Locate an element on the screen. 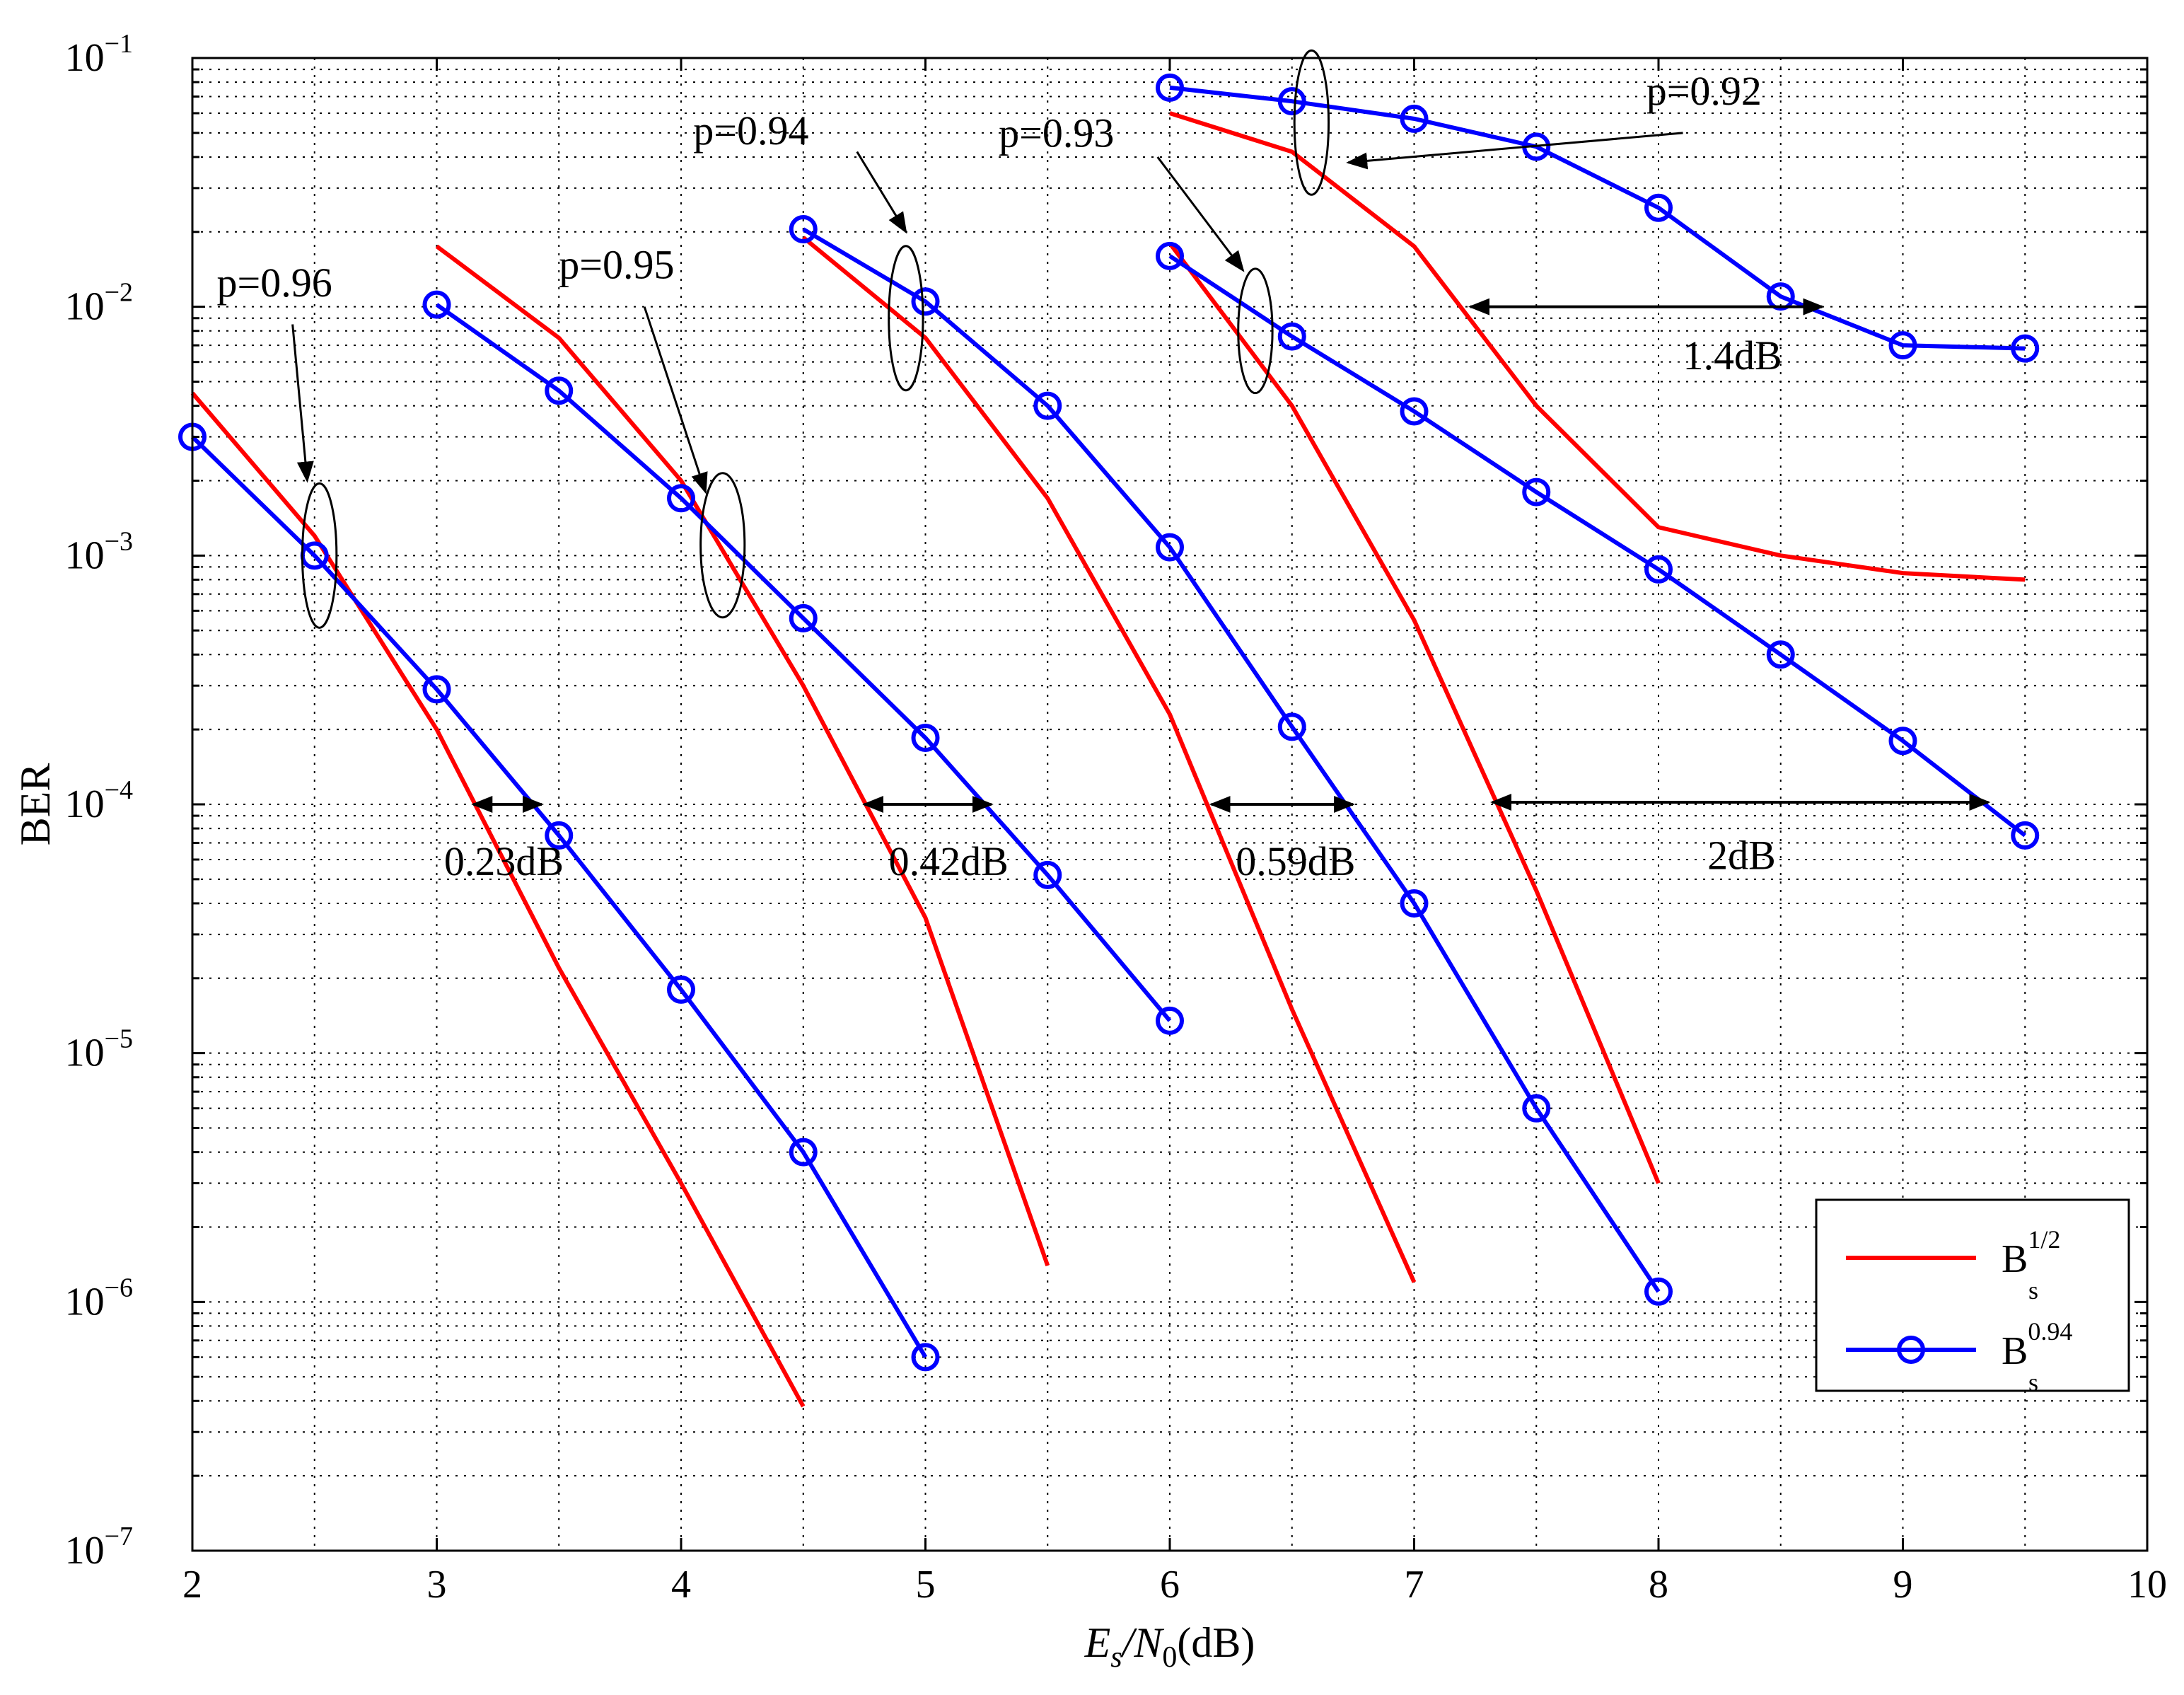 The image size is (2184, 1695). legend-box is located at coordinates (1972, 1295).